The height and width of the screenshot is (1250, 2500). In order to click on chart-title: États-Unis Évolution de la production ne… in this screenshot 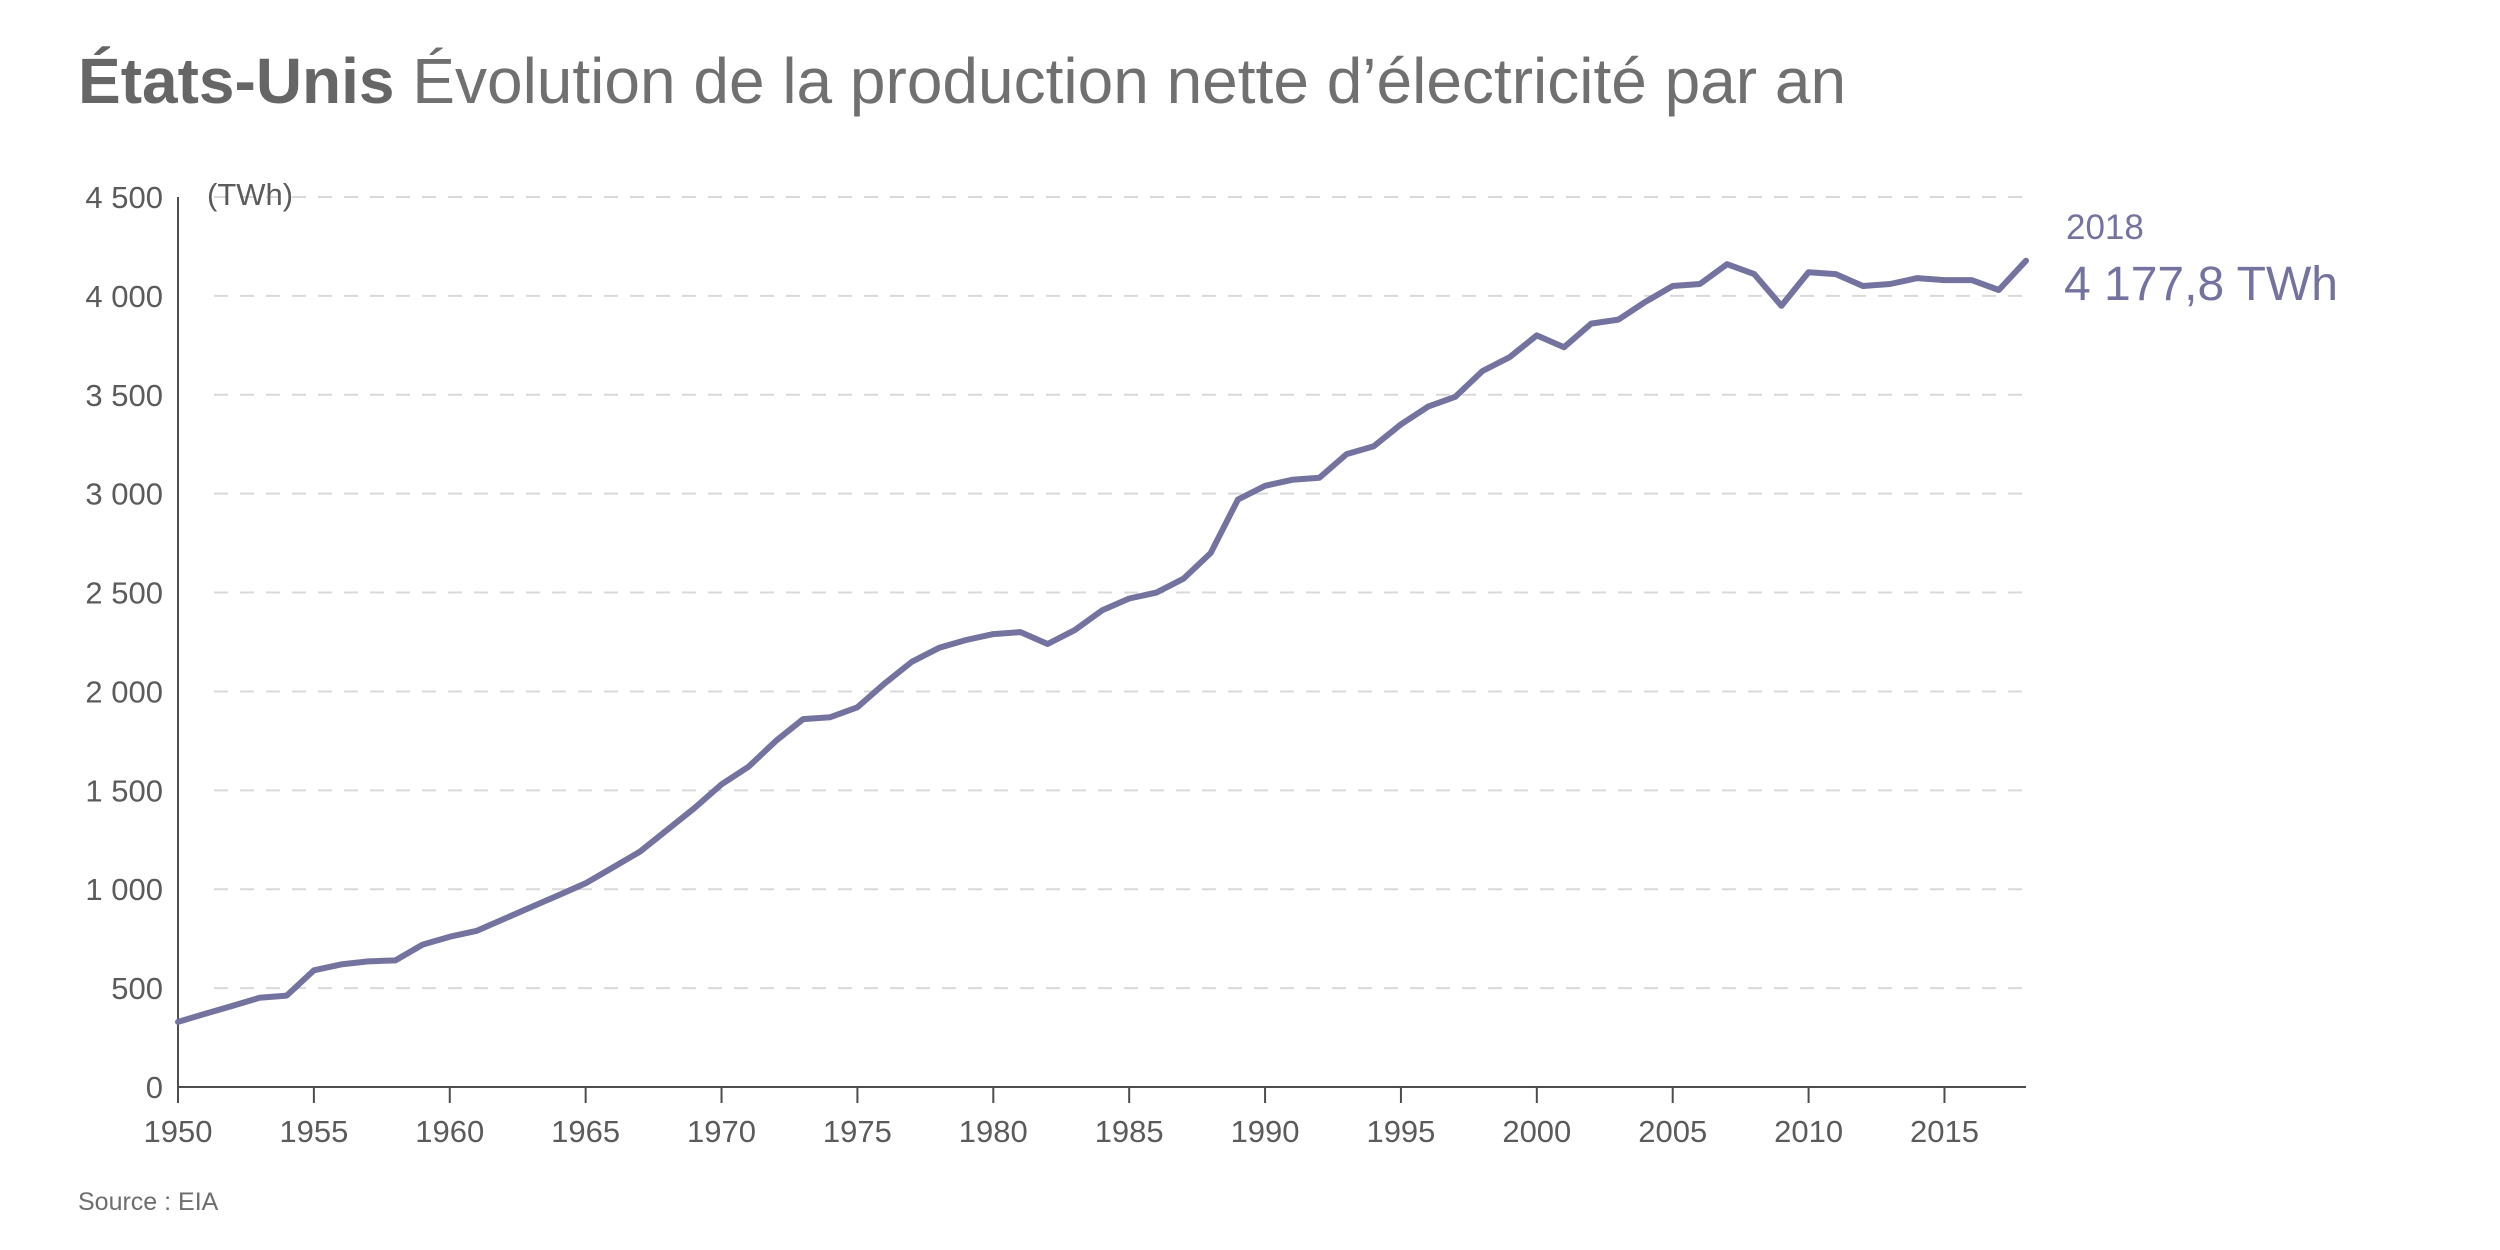, I will do `click(962, 81)`.